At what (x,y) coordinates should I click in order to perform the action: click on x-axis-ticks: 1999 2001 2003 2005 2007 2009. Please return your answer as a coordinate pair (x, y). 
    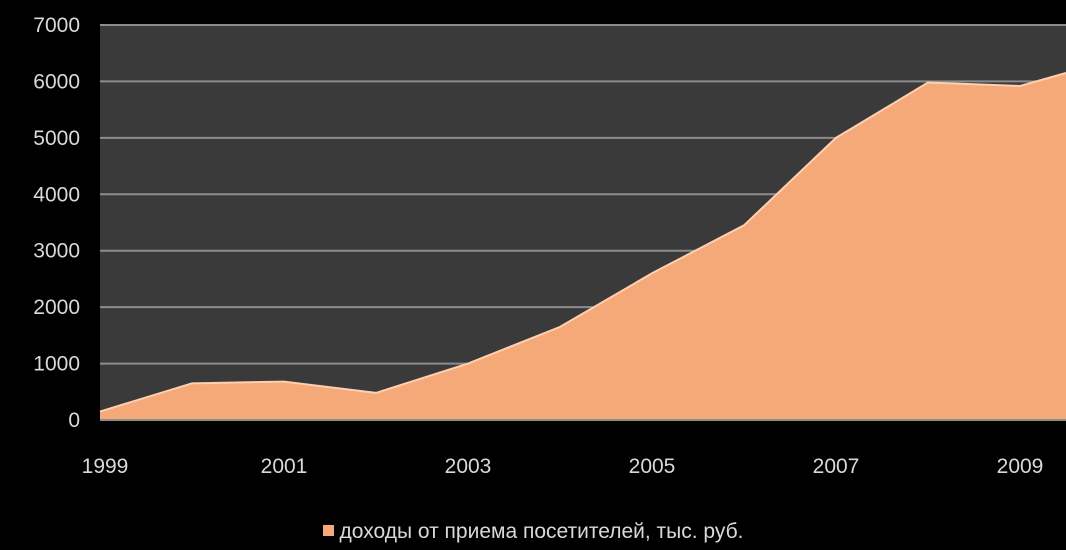
    Looking at the image, I should click on (574, 448).